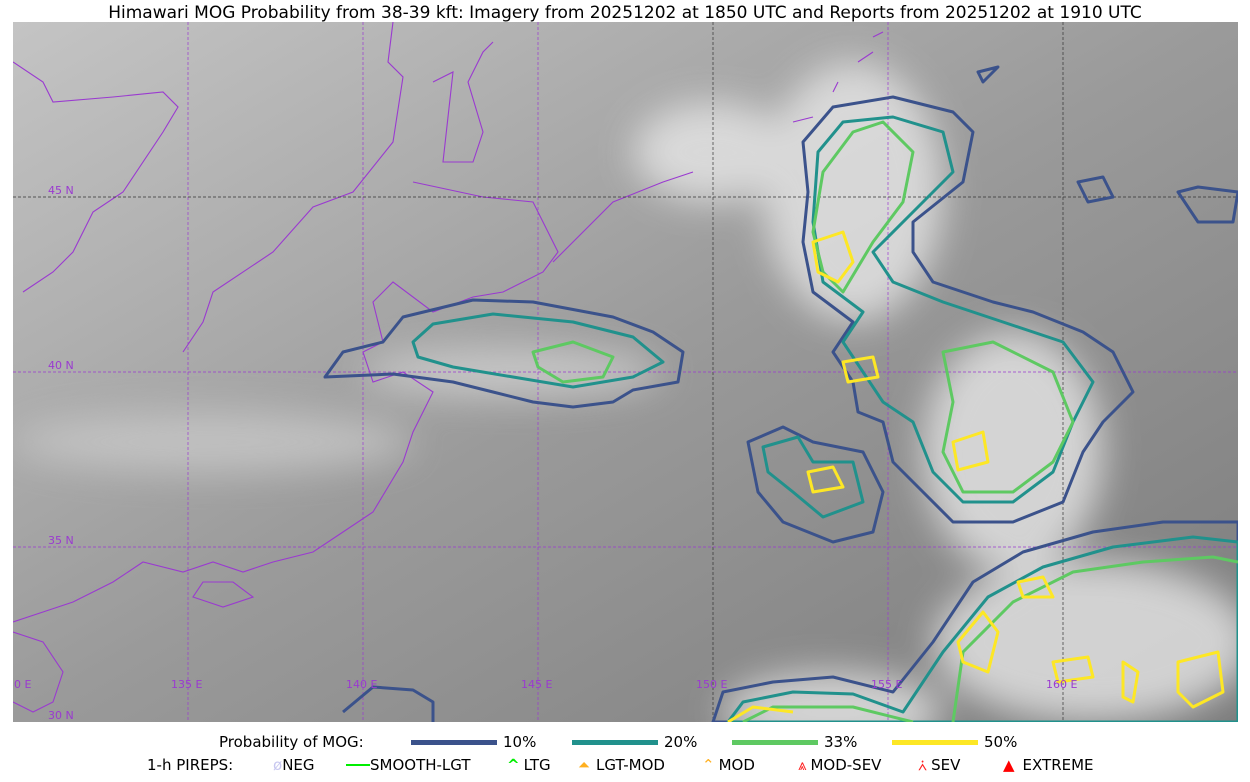  Describe the element at coordinates (708, 765) in the screenshot. I see `mod-icon: ⌃` at that location.